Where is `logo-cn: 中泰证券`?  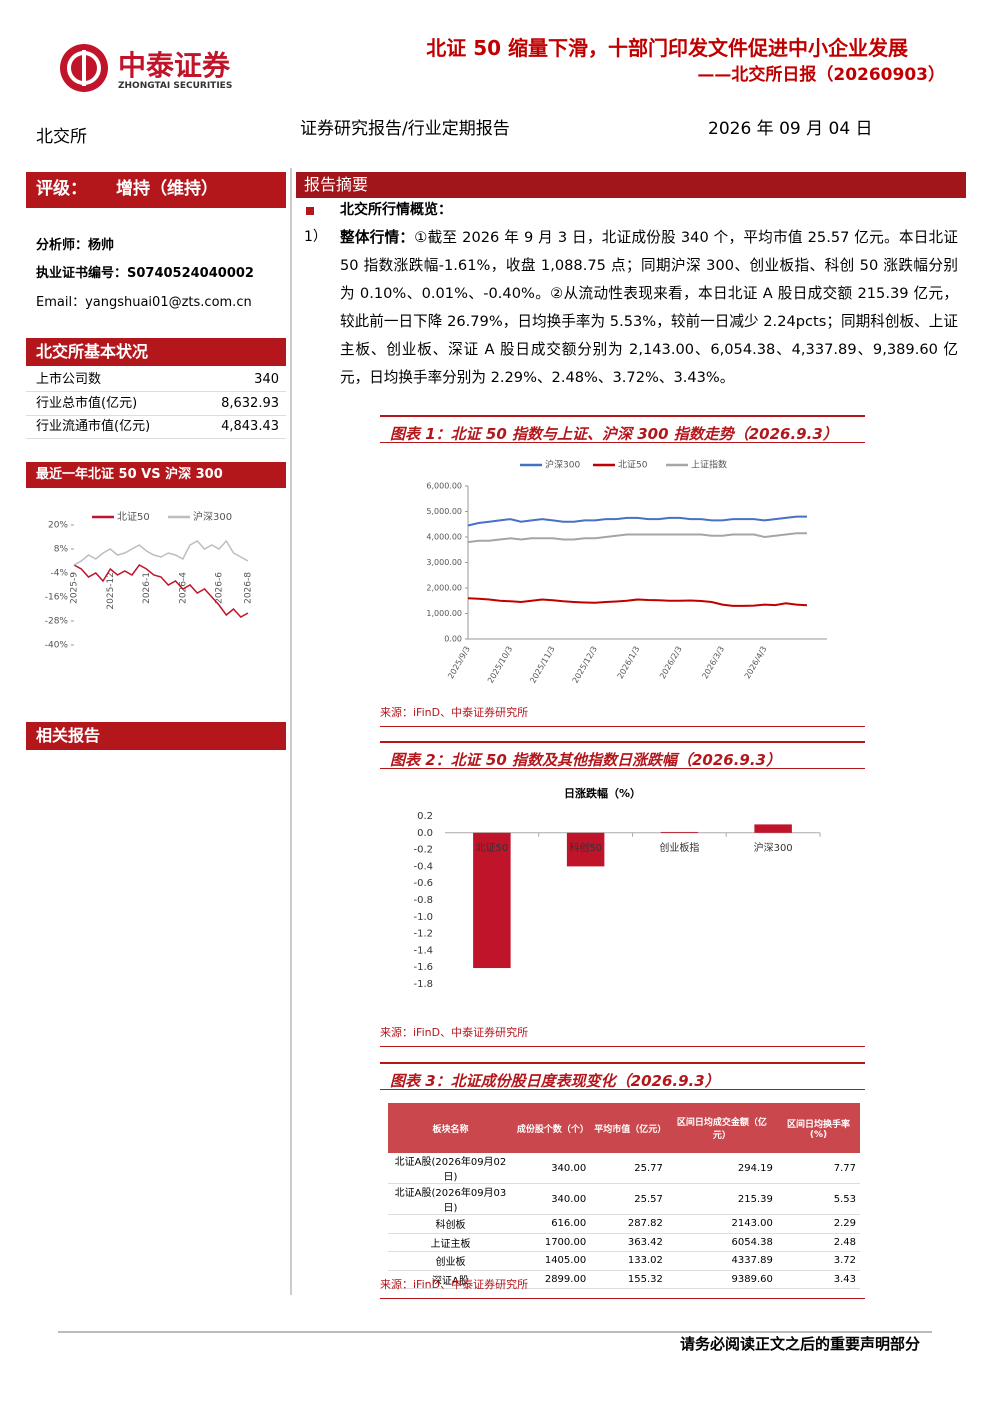
logo-cn: 中泰证券 is located at coordinates (174, 65).